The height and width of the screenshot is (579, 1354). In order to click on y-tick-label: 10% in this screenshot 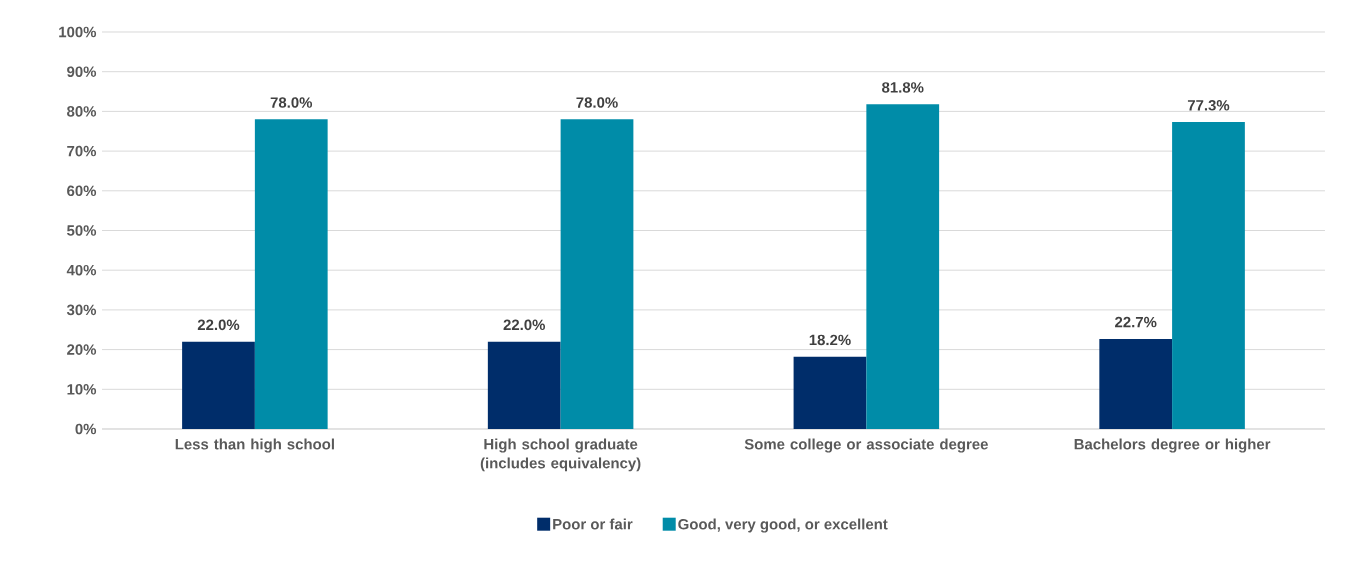, I will do `click(82, 389)`.